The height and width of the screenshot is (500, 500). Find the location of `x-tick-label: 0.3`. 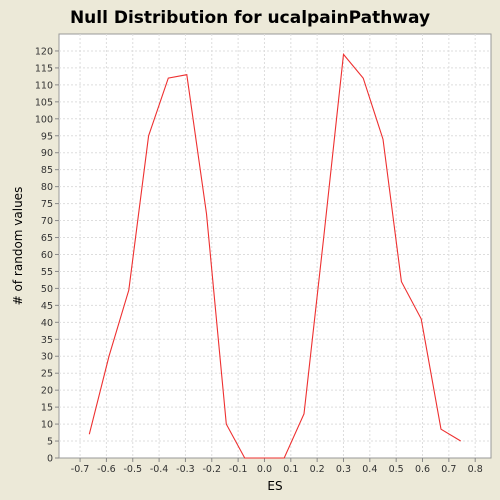

x-tick-label: 0.3 is located at coordinates (343, 469).